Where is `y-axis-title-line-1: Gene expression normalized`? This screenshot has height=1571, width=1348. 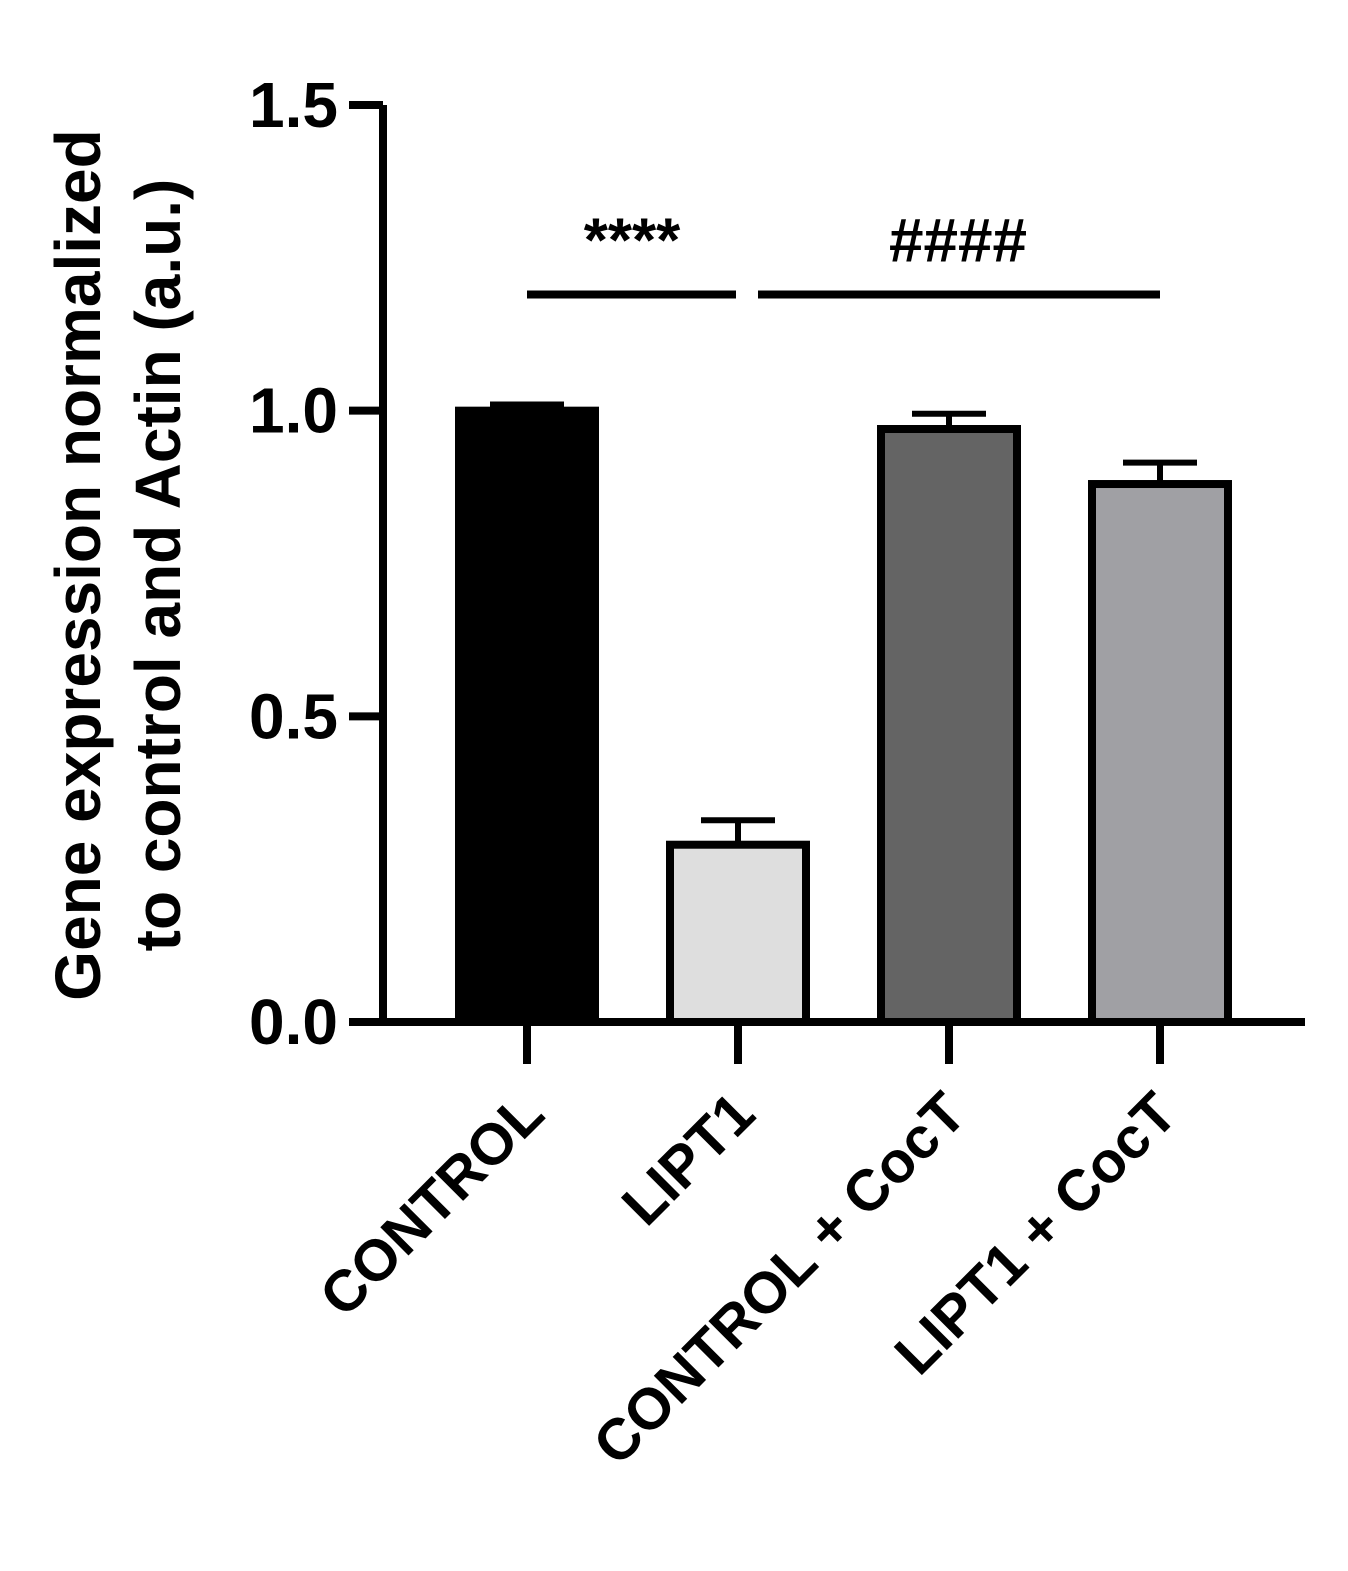
y-axis-title-line-1: Gene expression normalized is located at coordinates (78, 564).